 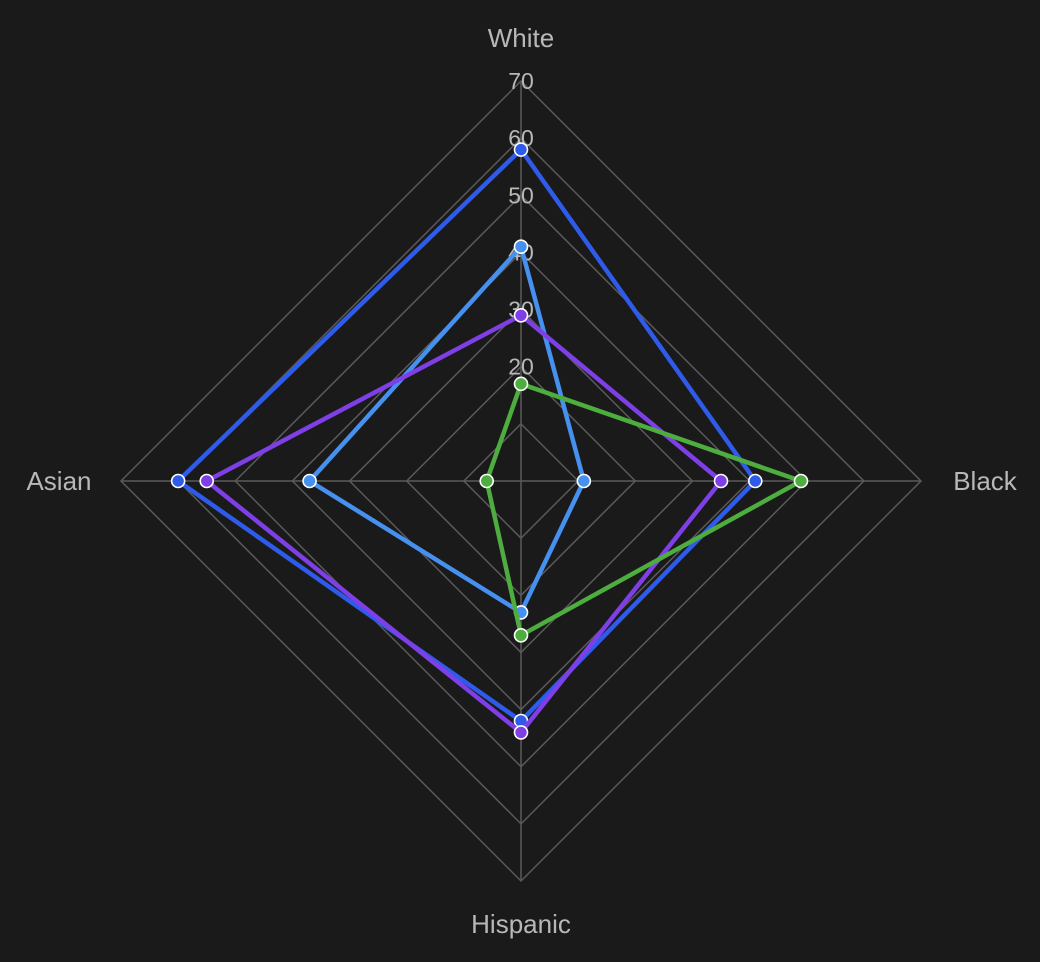 I want to click on series-line, so click(x=446, y=429).